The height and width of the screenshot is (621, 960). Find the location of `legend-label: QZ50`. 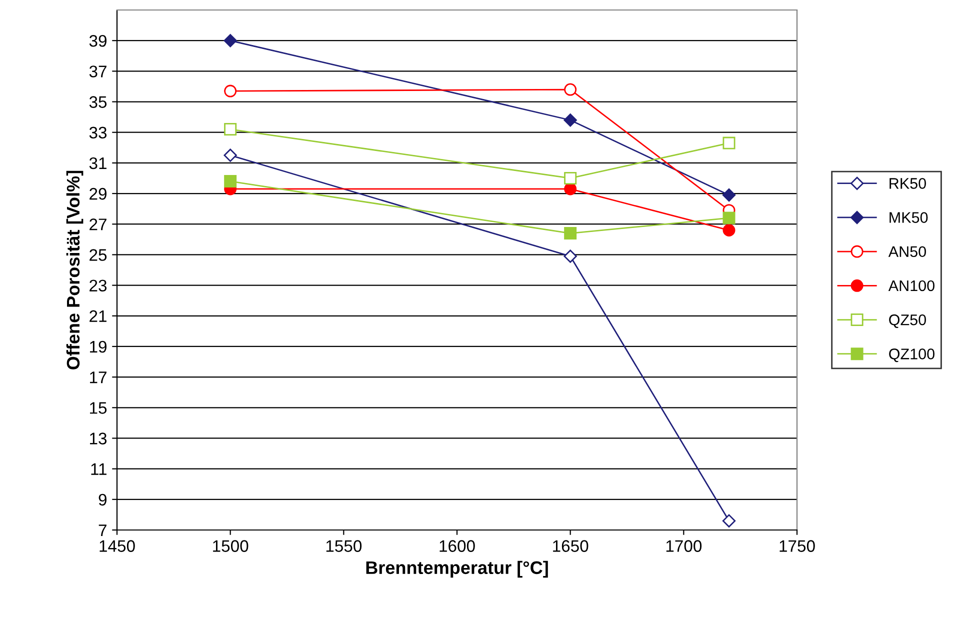

legend-label: QZ50 is located at coordinates (907, 321).